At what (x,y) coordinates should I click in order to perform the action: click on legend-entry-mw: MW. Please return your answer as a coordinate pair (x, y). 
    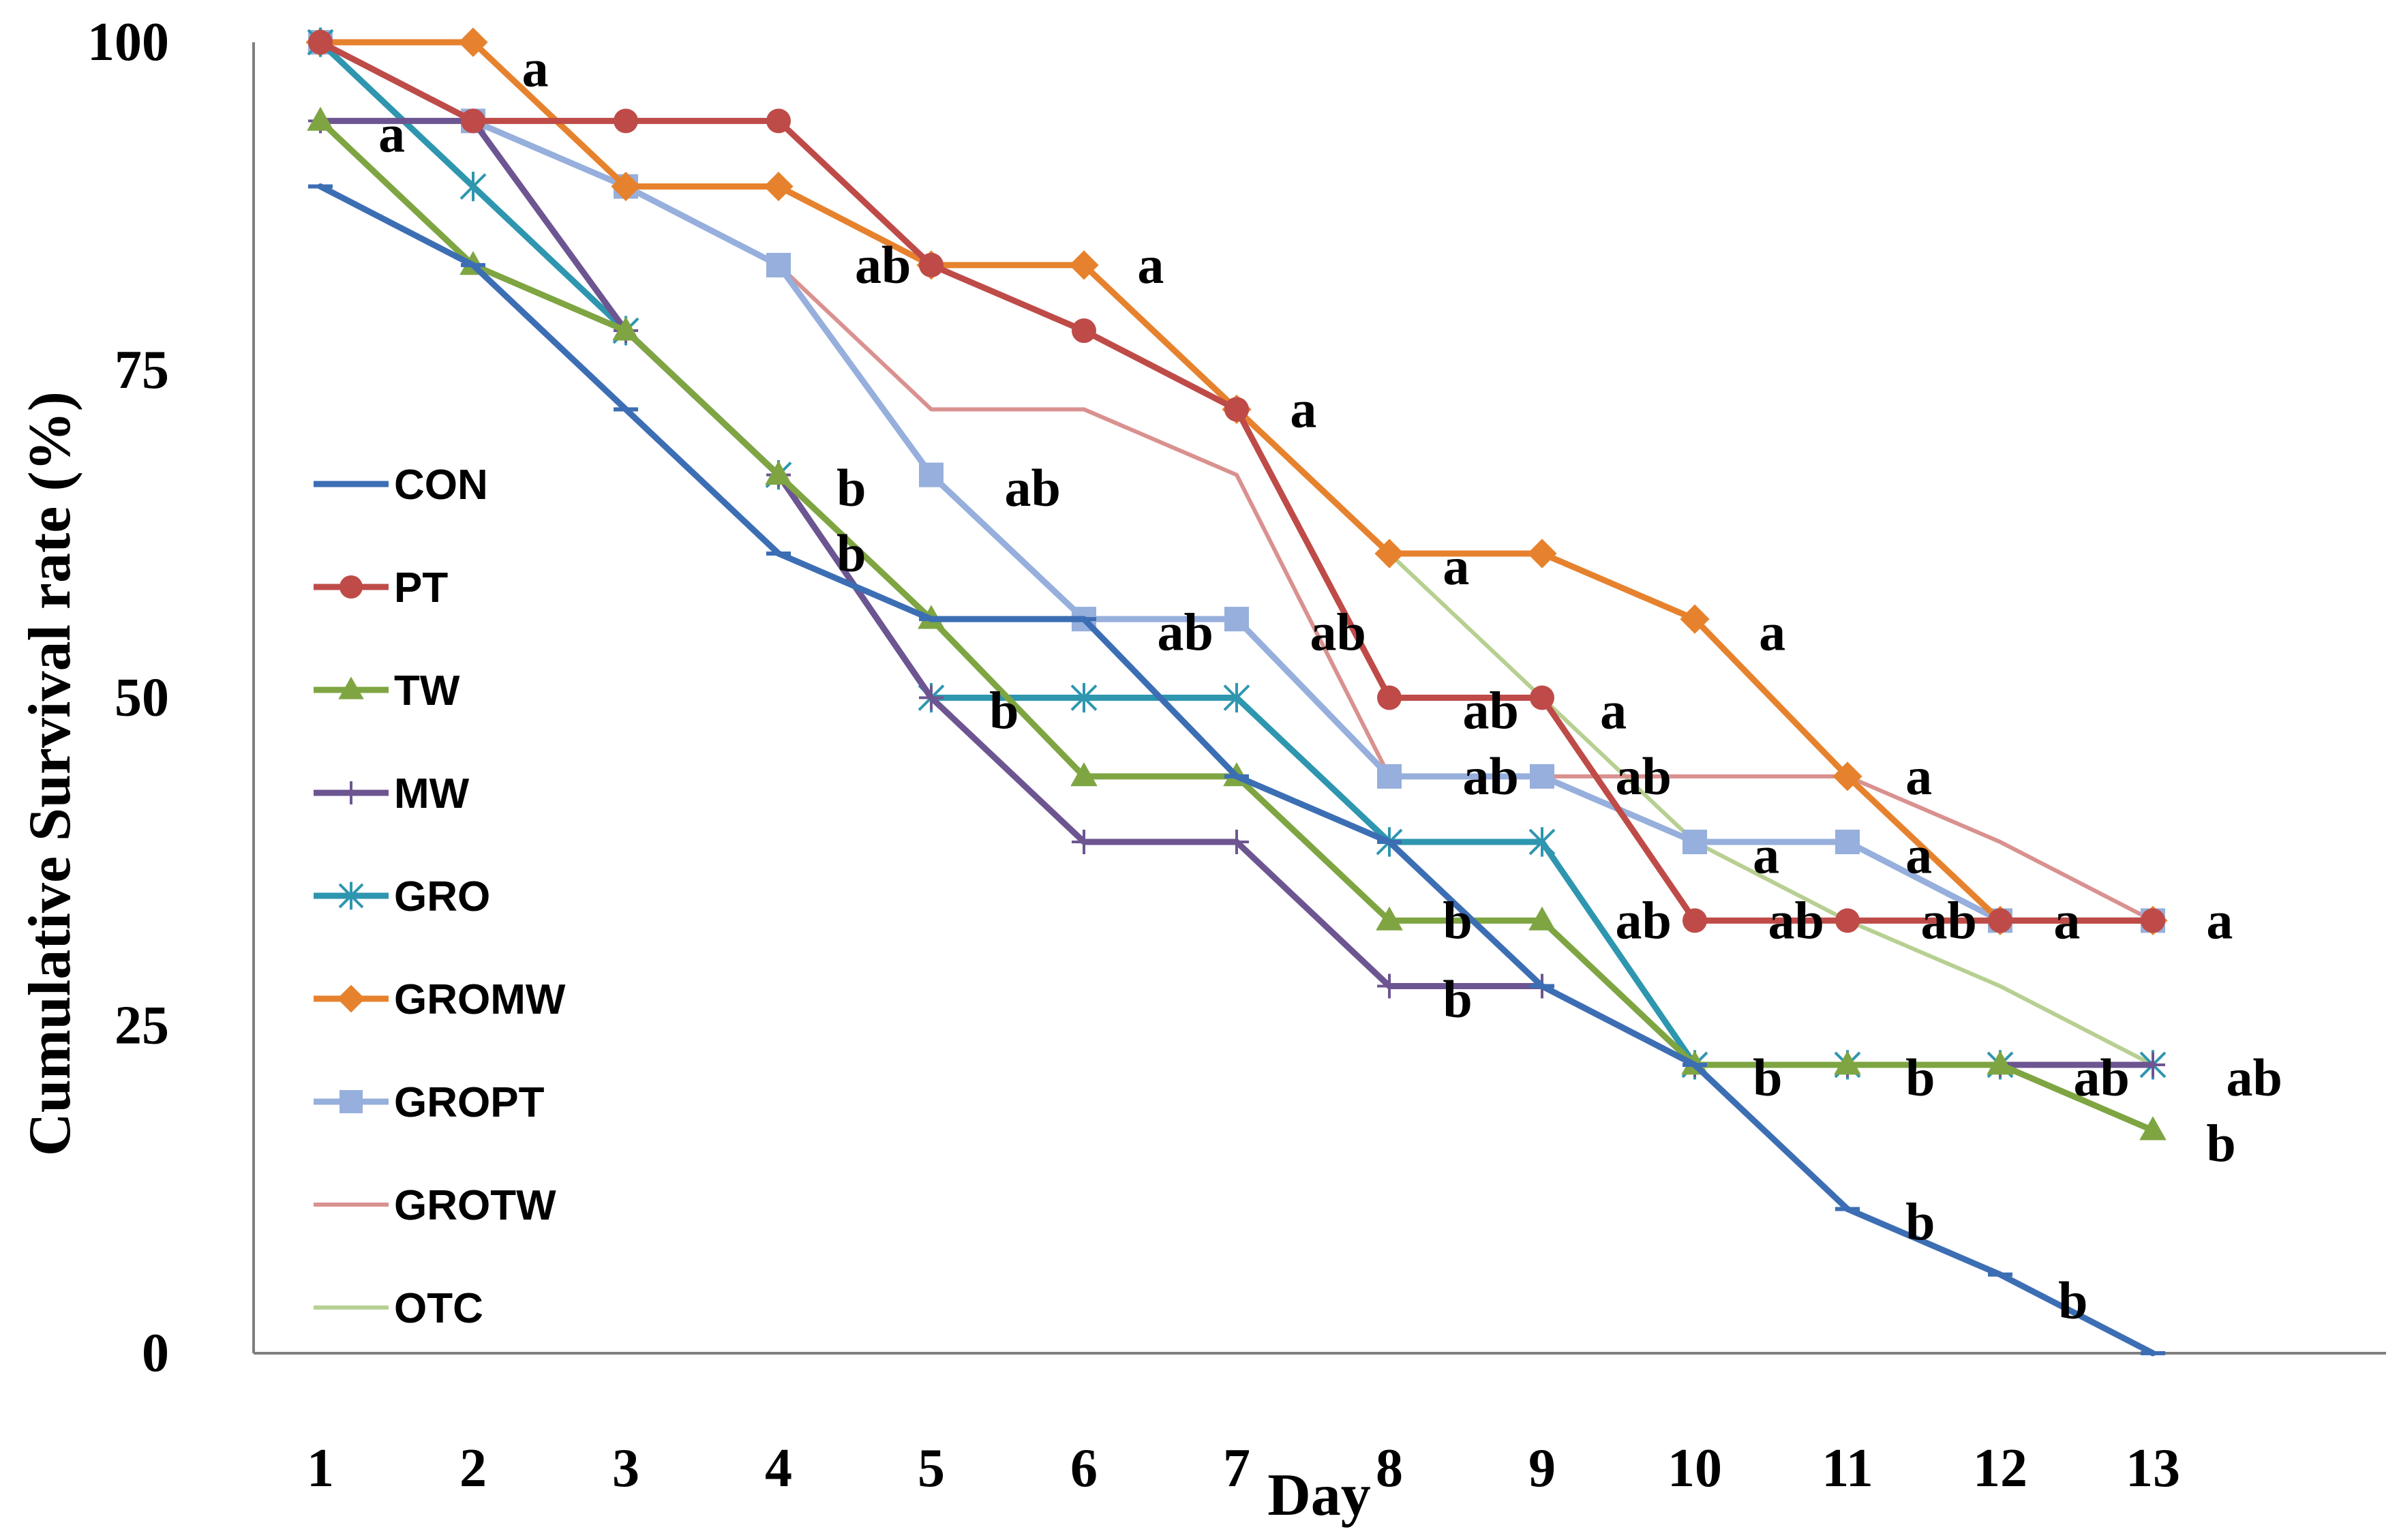
    Looking at the image, I should click on (392, 793).